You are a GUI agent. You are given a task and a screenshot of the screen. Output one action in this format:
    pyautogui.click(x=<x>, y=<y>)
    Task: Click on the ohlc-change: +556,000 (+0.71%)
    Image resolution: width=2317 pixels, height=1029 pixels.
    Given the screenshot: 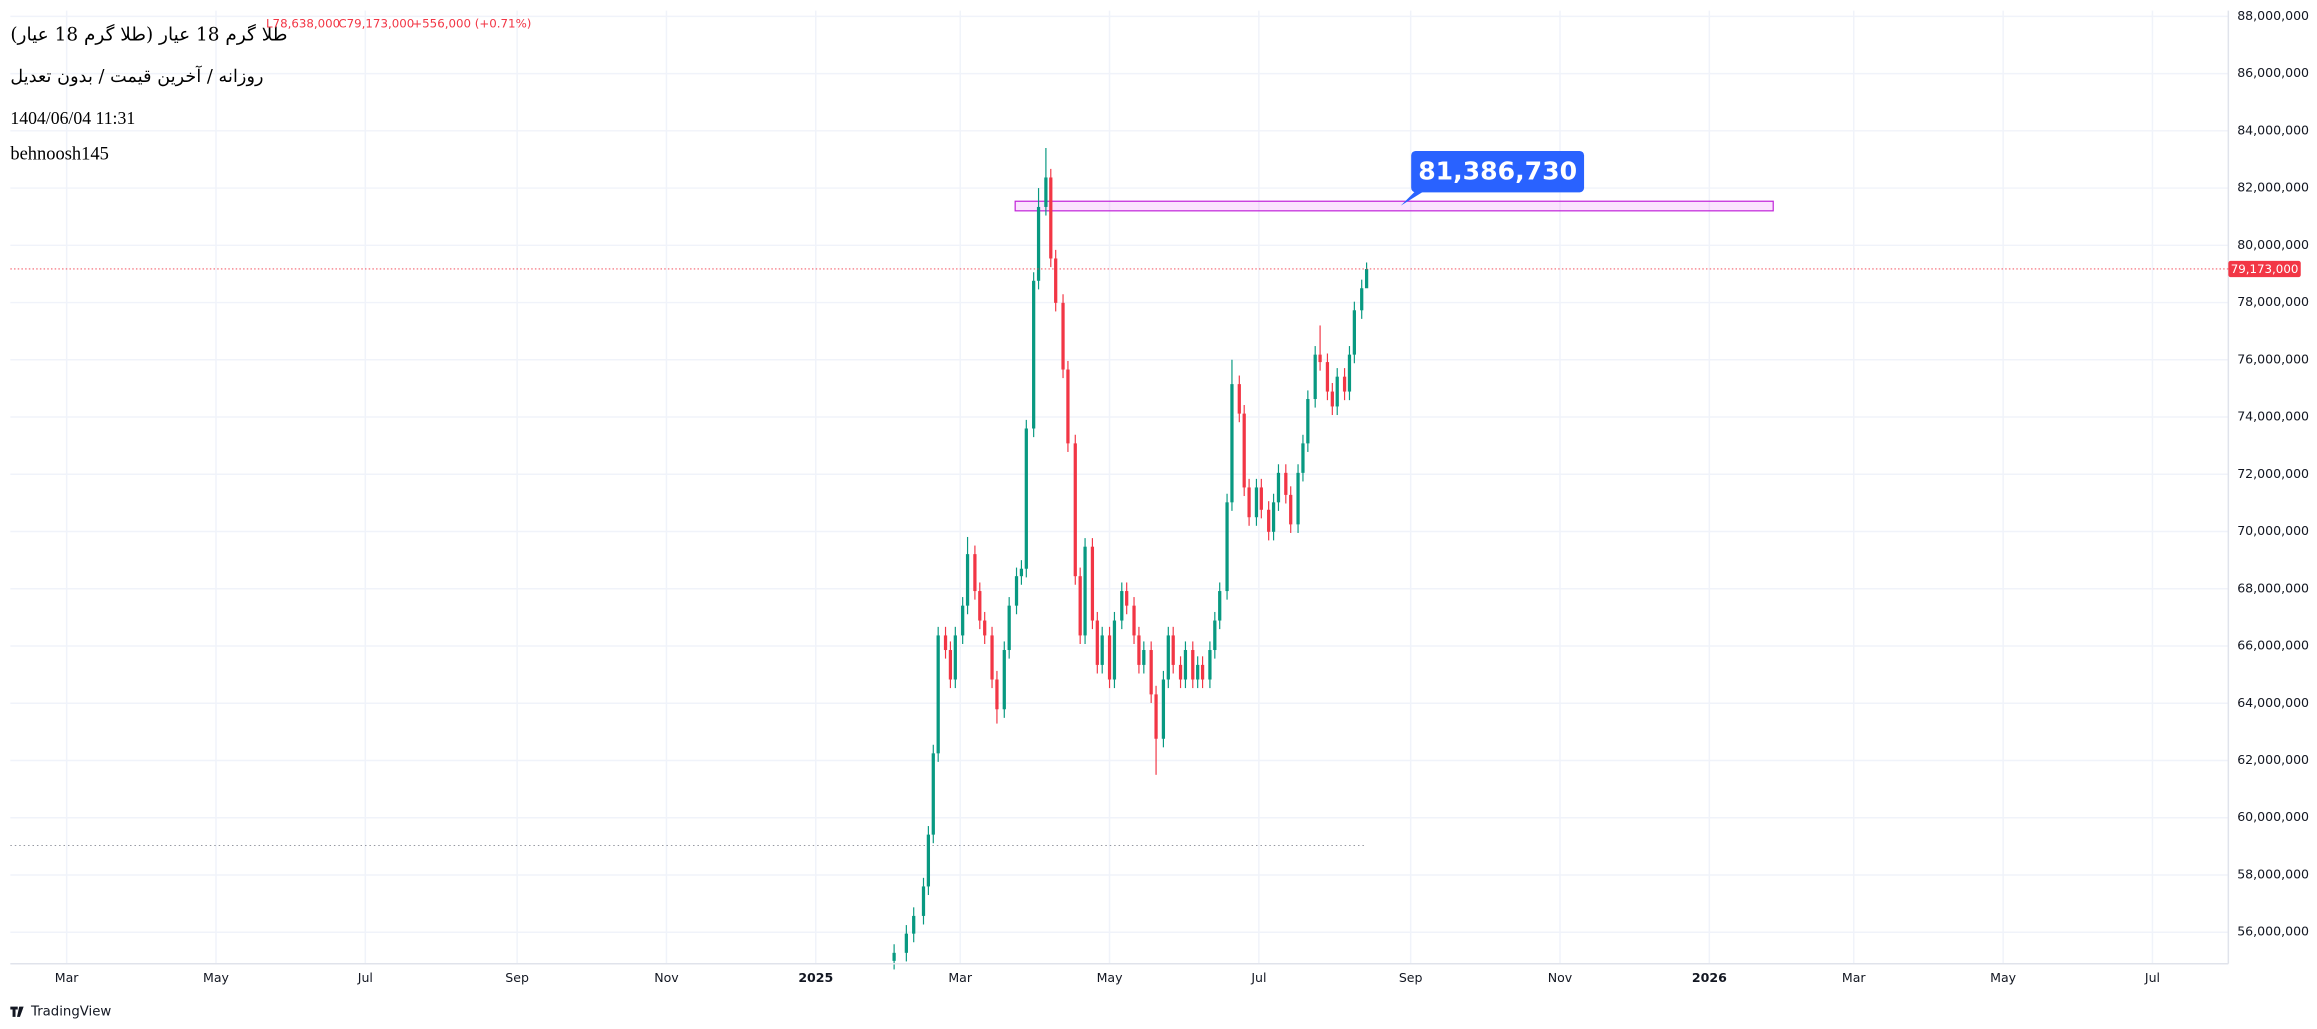 What is the action you would take?
    pyautogui.click(x=471, y=23)
    